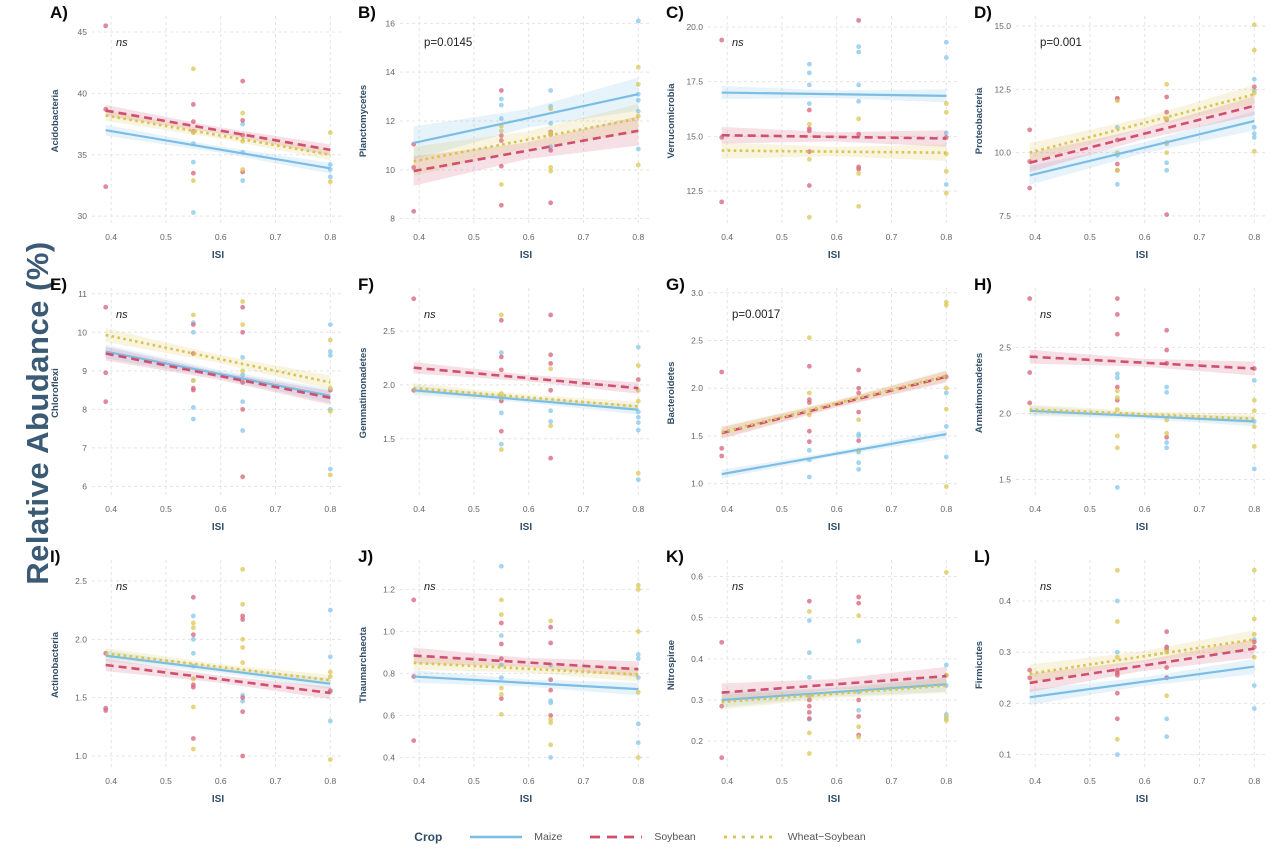  Describe the element at coordinates (694, 136) in the screenshot. I see `y-tick-label: 15.0` at that location.